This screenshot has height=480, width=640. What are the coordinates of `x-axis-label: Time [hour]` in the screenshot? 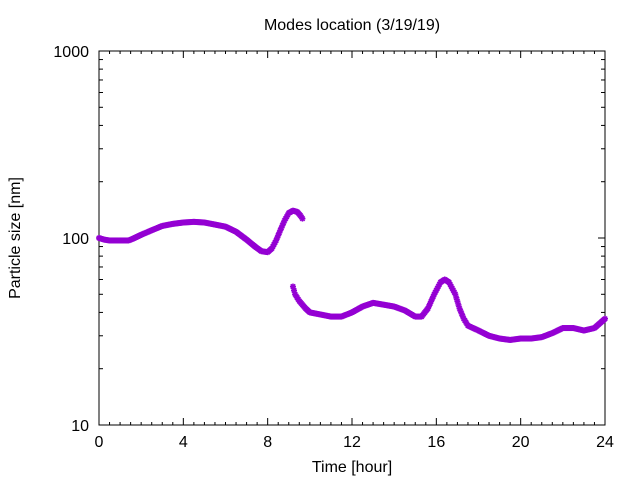 It's located at (352, 467).